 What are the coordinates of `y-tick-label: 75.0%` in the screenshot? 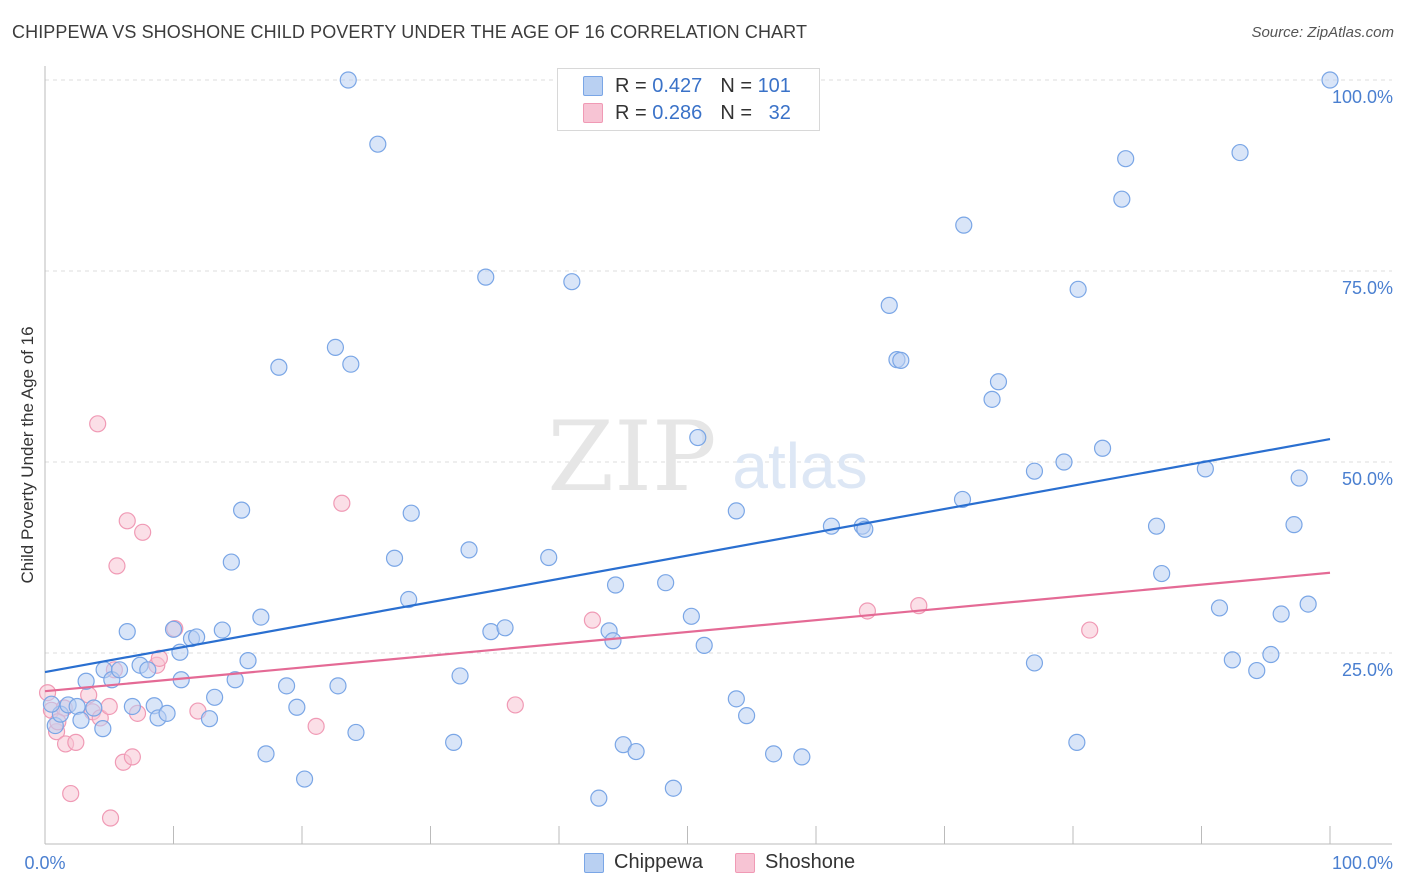 It's located at (1367, 288).